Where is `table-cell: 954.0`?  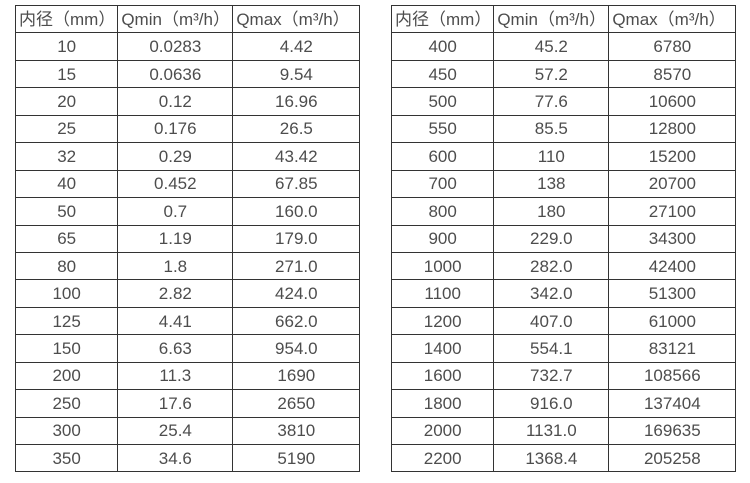
table-cell: 954.0 is located at coordinates (296, 348).